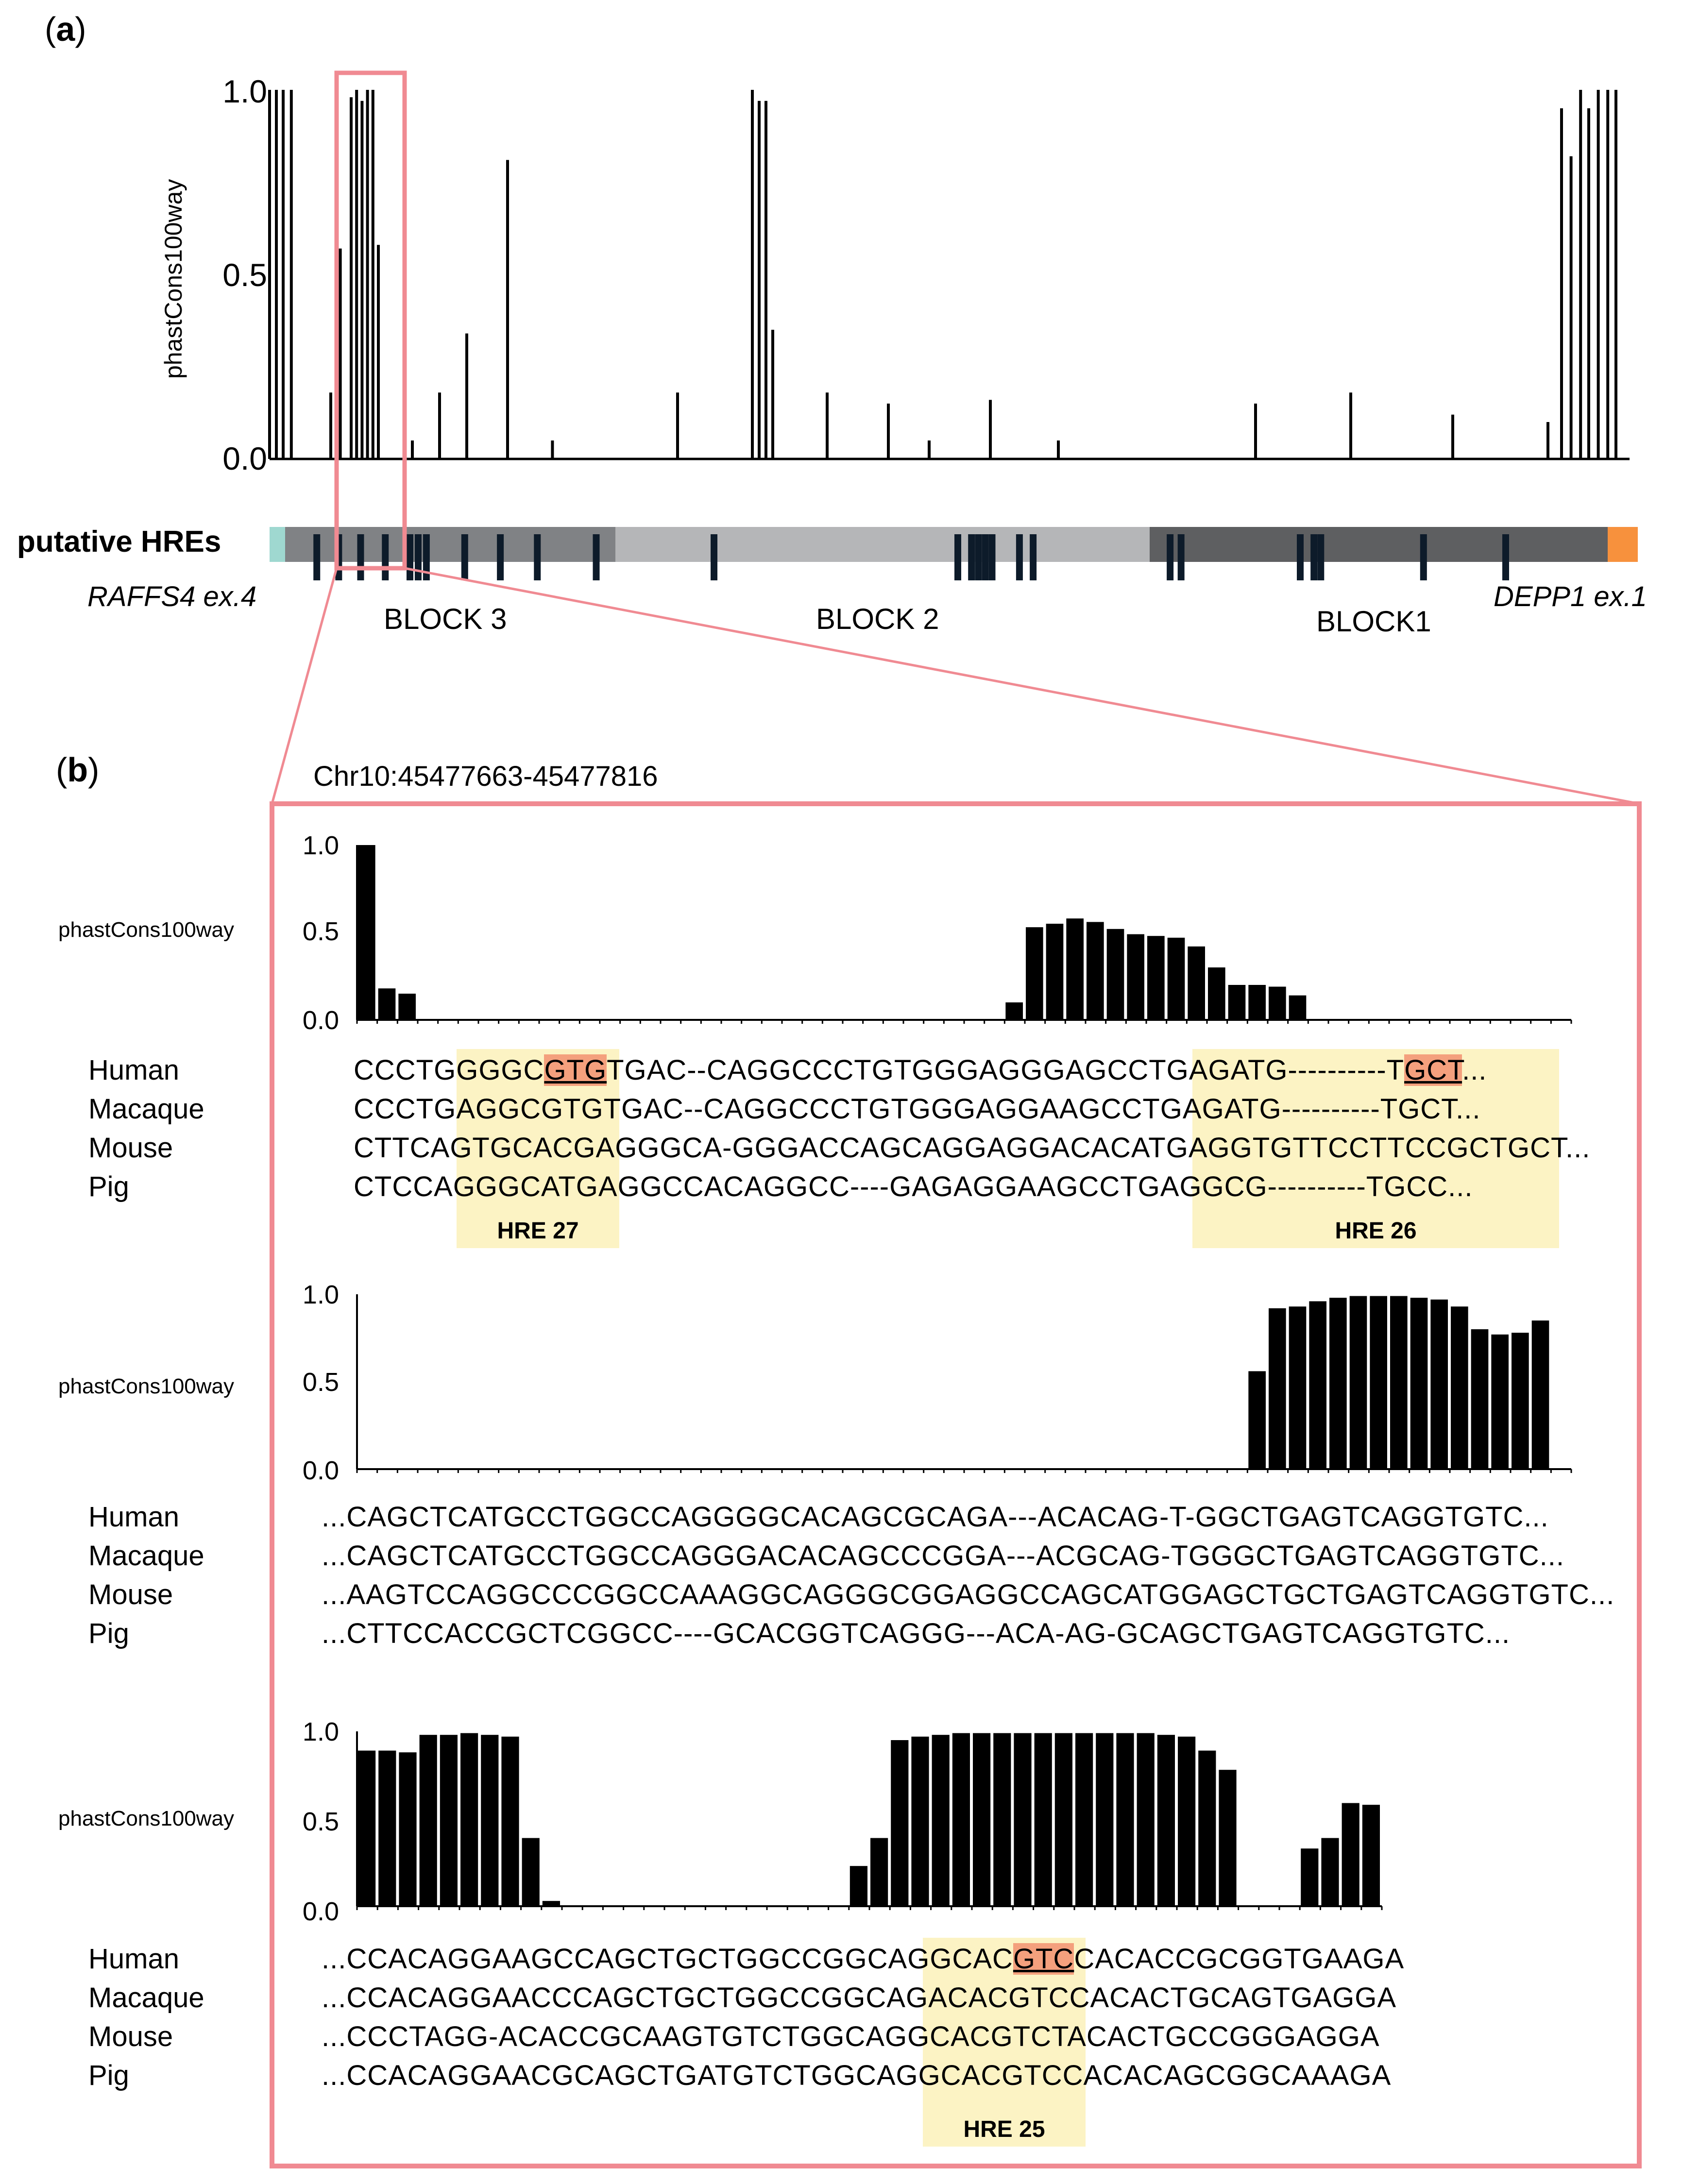 Image resolution: width=1682 pixels, height=2184 pixels. Describe the element at coordinates (964, 1383) in the screenshot. I see `row2-conservation-chart` at that location.